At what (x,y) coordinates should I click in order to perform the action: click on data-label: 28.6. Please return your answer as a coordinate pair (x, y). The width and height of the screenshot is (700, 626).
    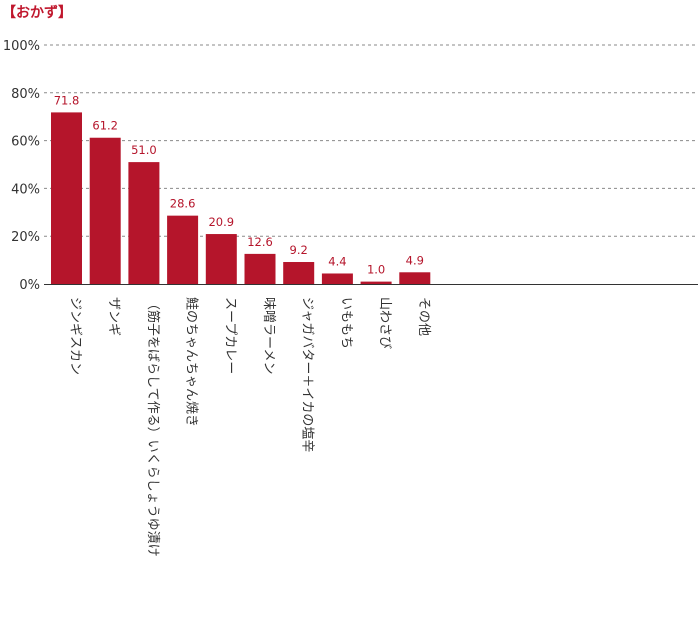
    Looking at the image, I should click on (183, 204).